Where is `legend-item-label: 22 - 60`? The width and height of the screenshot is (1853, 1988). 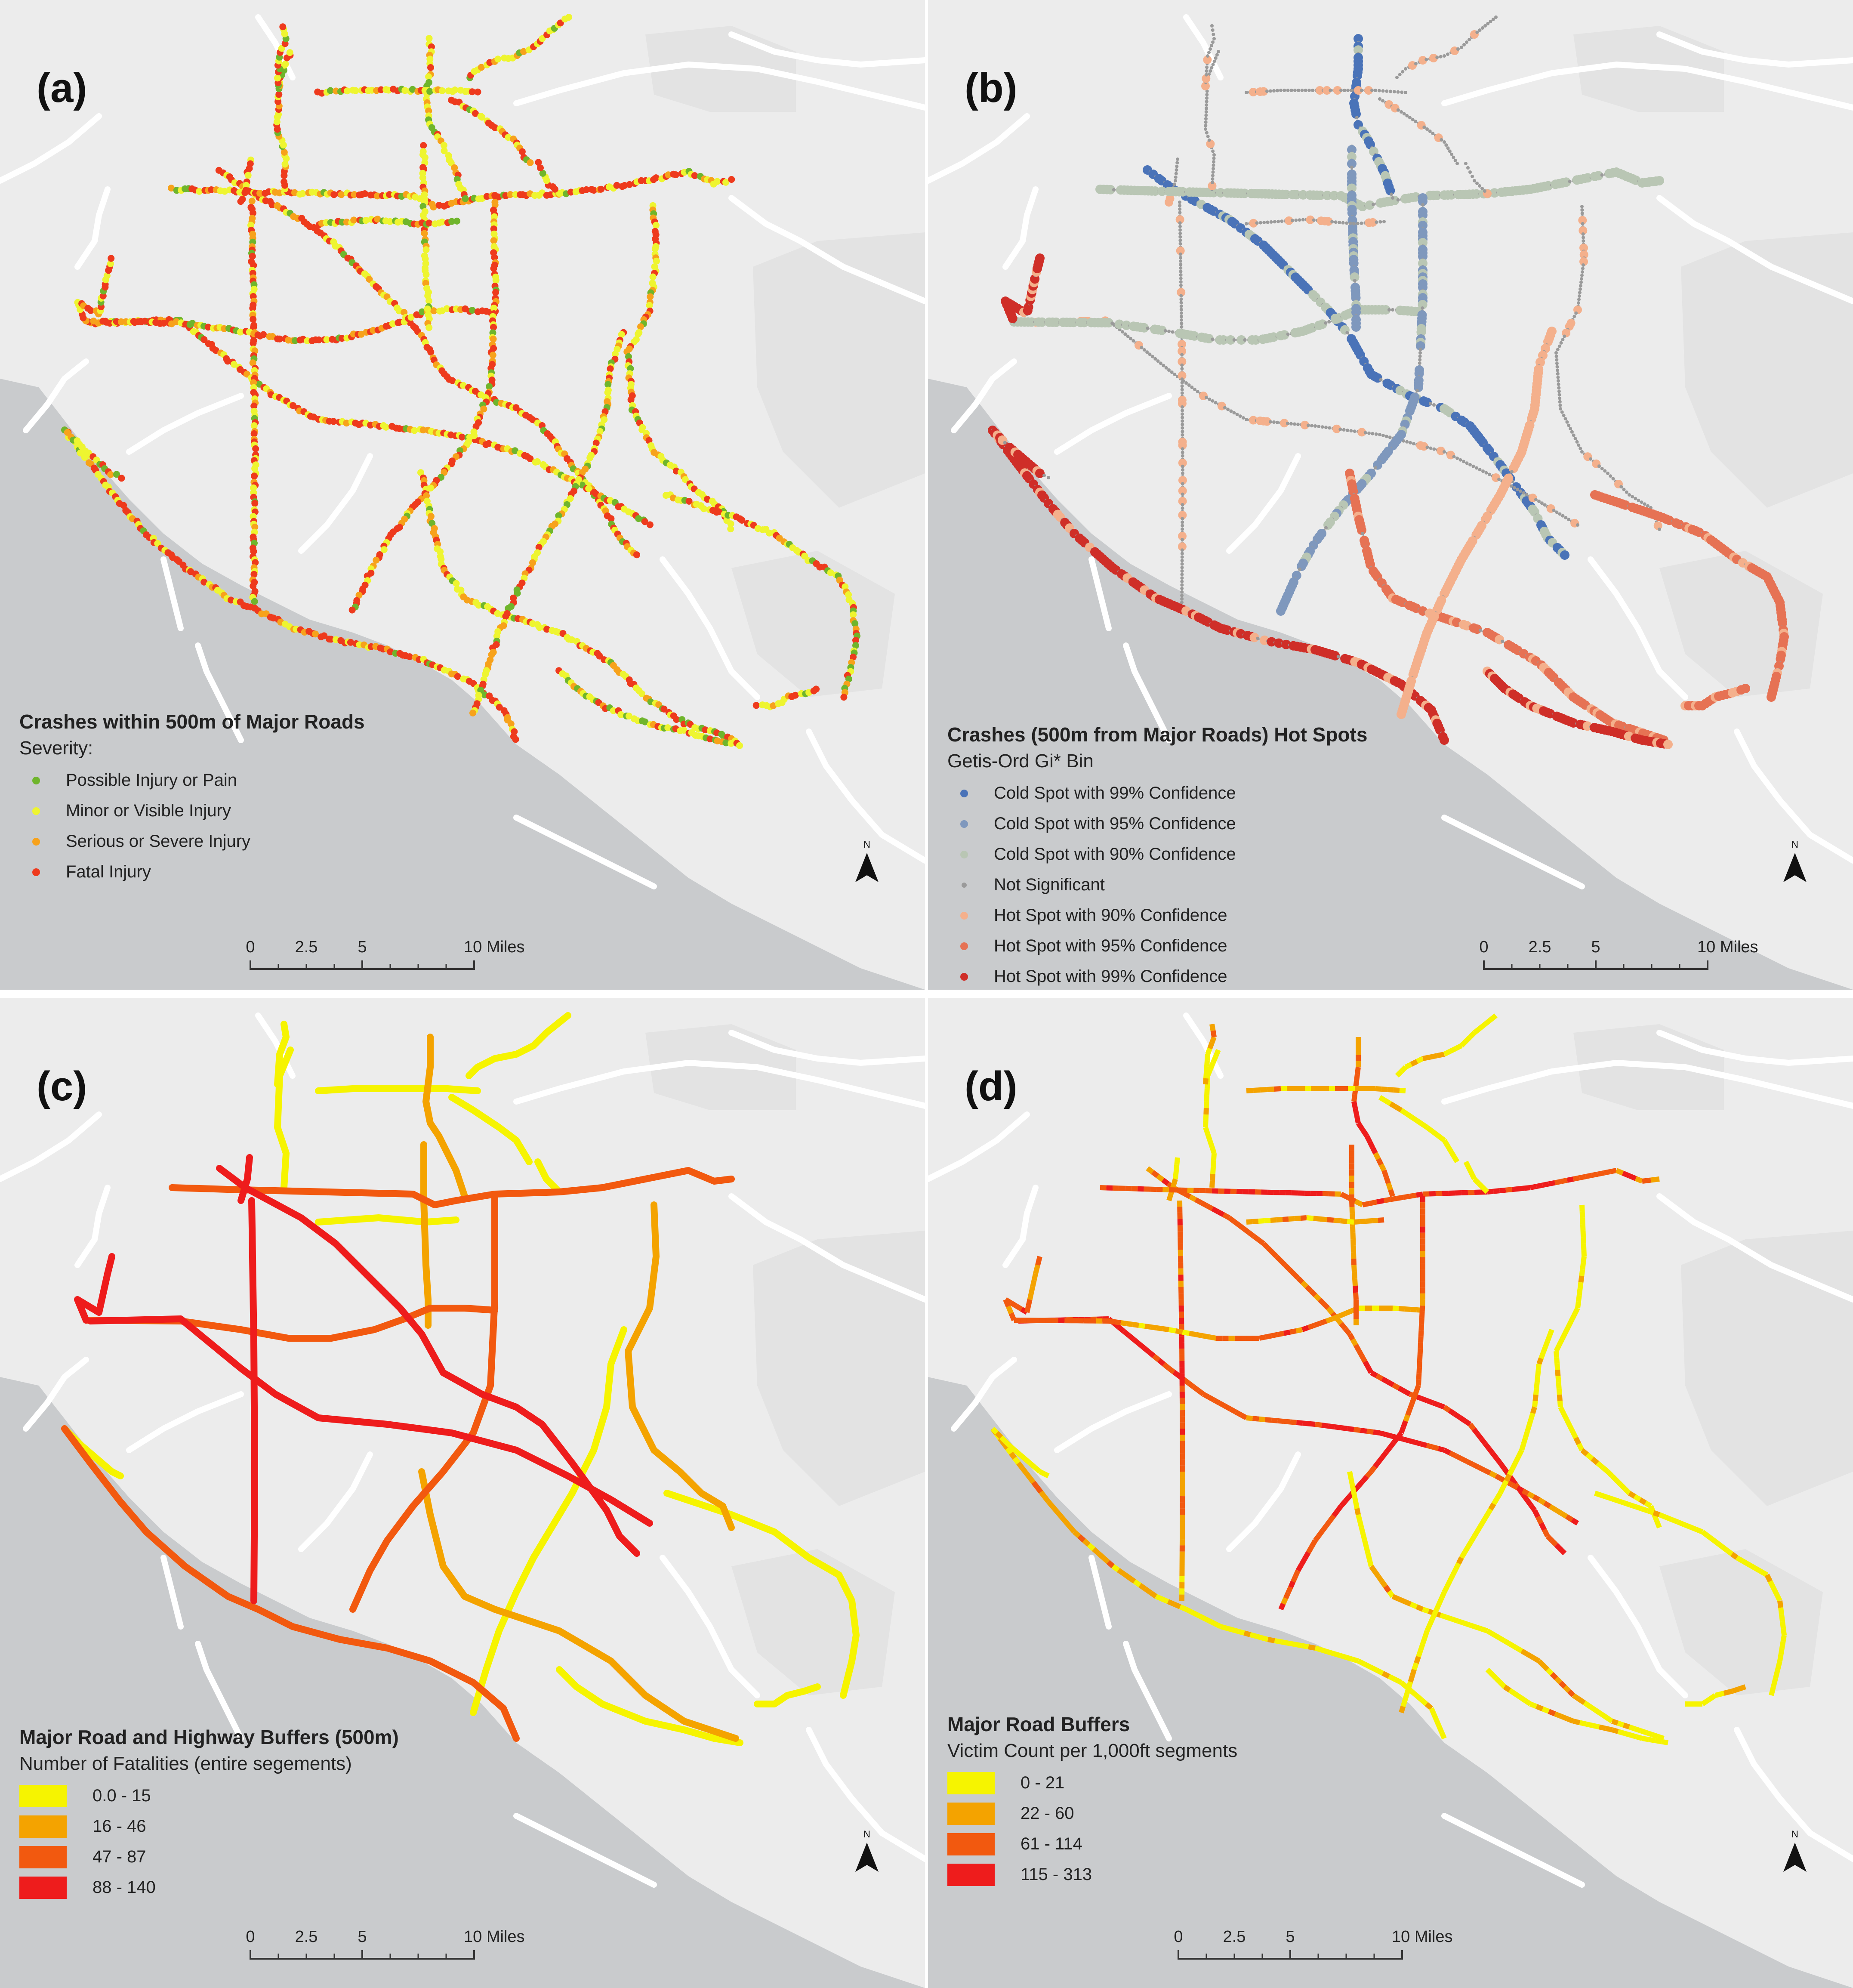
legend-item-label: 22 - 60 is located at coordinates (1047, 1813).